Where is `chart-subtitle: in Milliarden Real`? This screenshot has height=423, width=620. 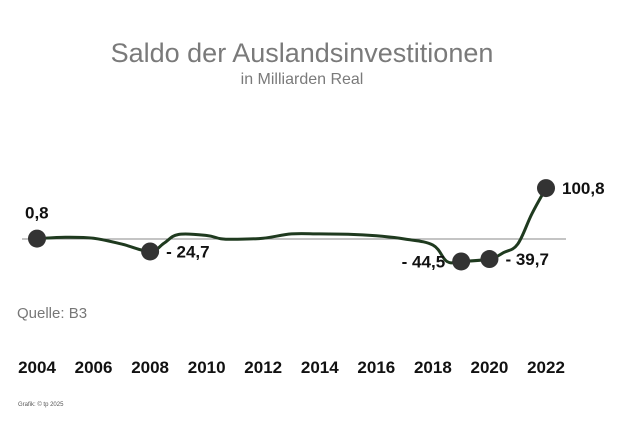 chart-subtitle: in Milliarden Real is located at coordinates (302, 79).